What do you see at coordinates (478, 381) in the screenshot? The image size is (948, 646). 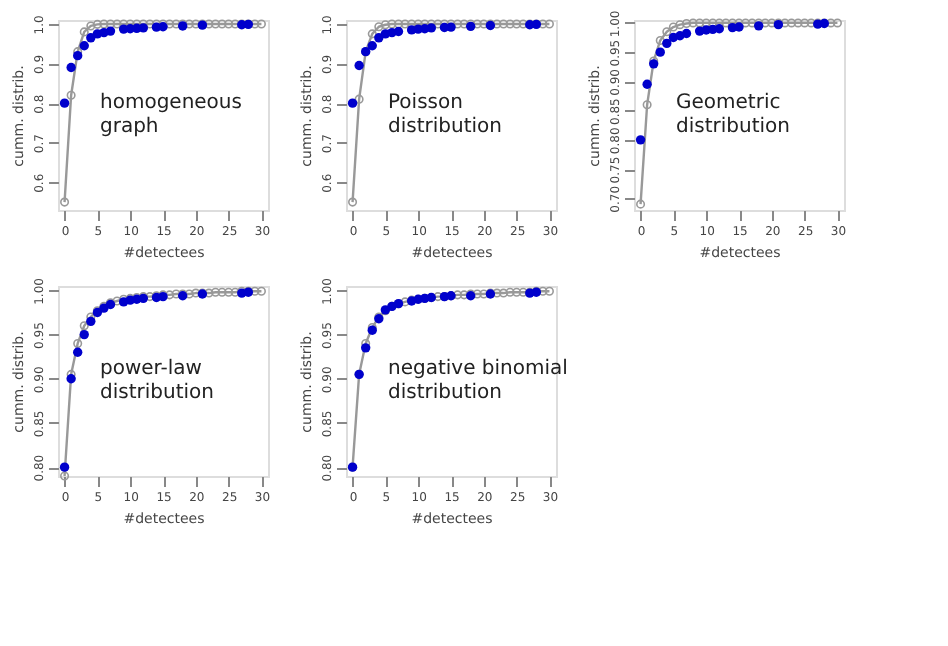 I see `annotation: negative binomial distribution` at bounding box center [478, 381].